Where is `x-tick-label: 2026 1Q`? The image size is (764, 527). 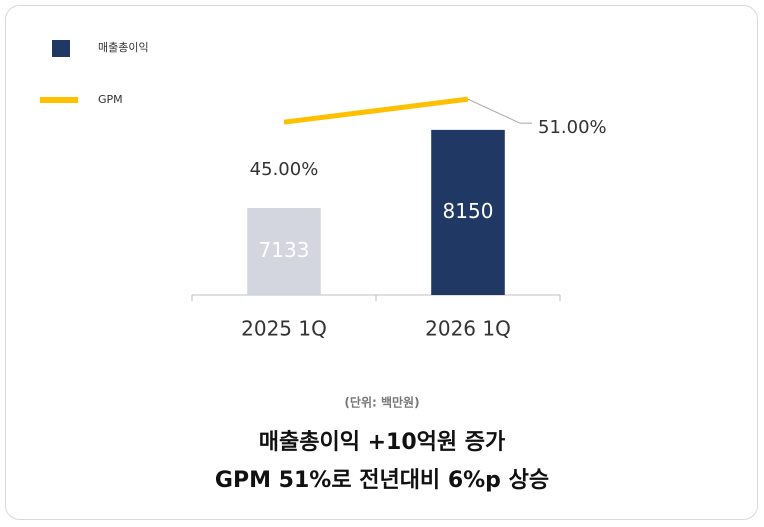 x-tick-label: 2026 1Q is located at coordinates (468, 329).